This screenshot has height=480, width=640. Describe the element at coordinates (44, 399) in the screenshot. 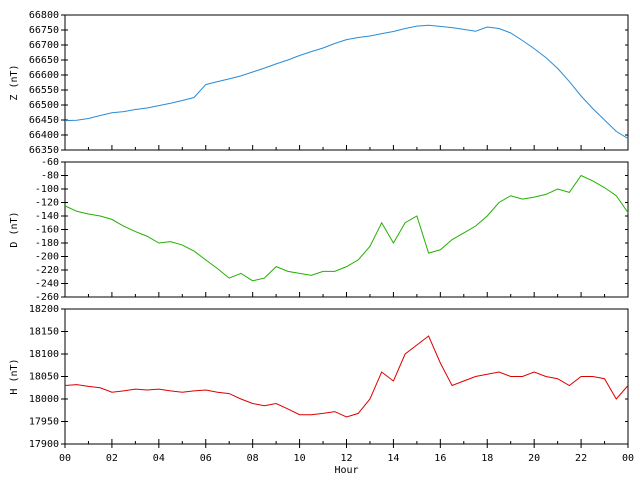

I see `y-tick-label: 18000` at that location.